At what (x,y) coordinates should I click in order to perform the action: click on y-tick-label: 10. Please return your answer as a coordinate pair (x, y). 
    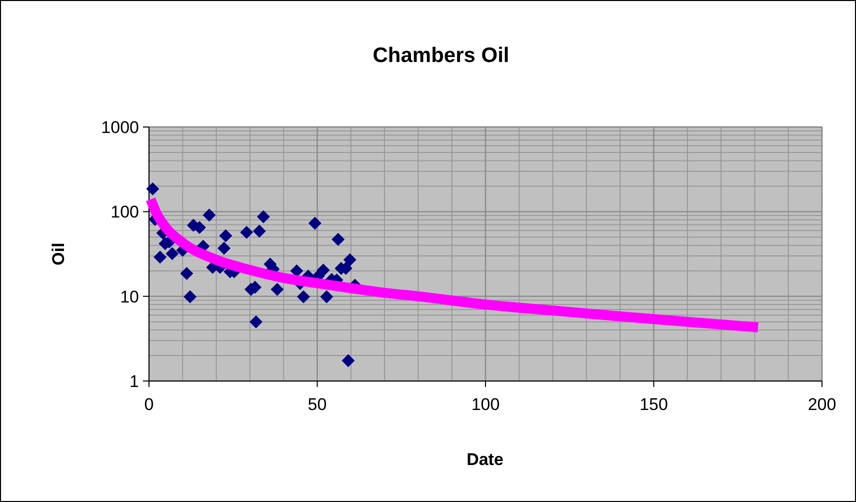
    Looking at the image, I should click on (129, 296).